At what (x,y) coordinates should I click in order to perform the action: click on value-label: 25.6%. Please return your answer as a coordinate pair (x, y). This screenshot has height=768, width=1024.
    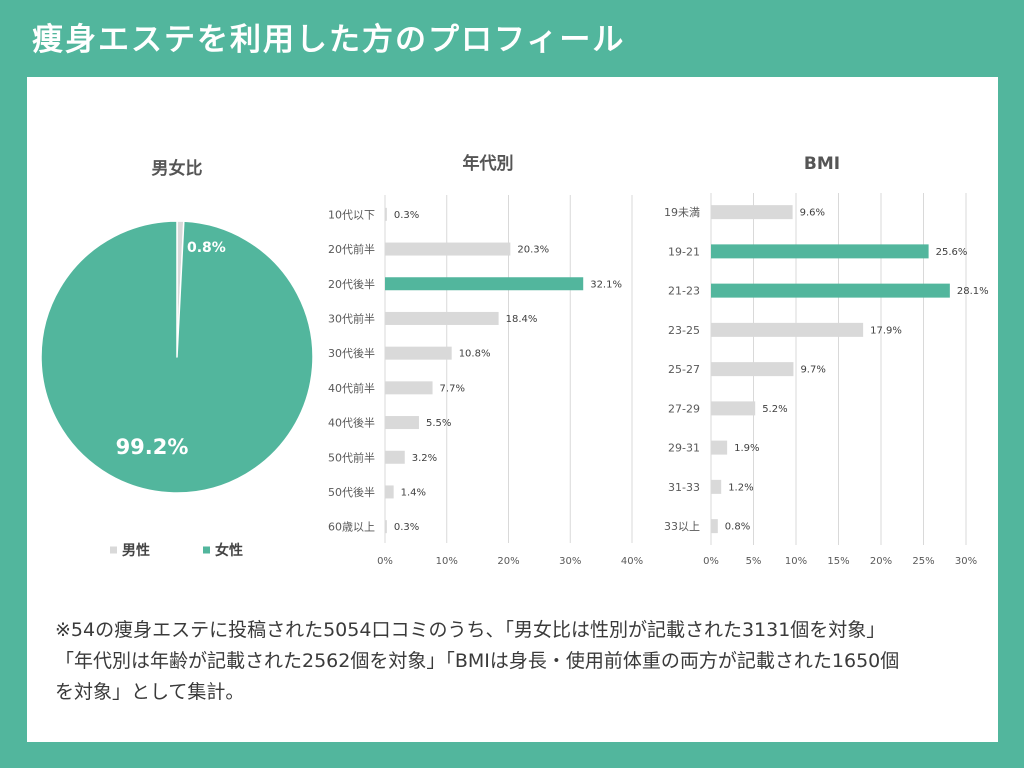
    Looking at the image, I should click on (952, 252).